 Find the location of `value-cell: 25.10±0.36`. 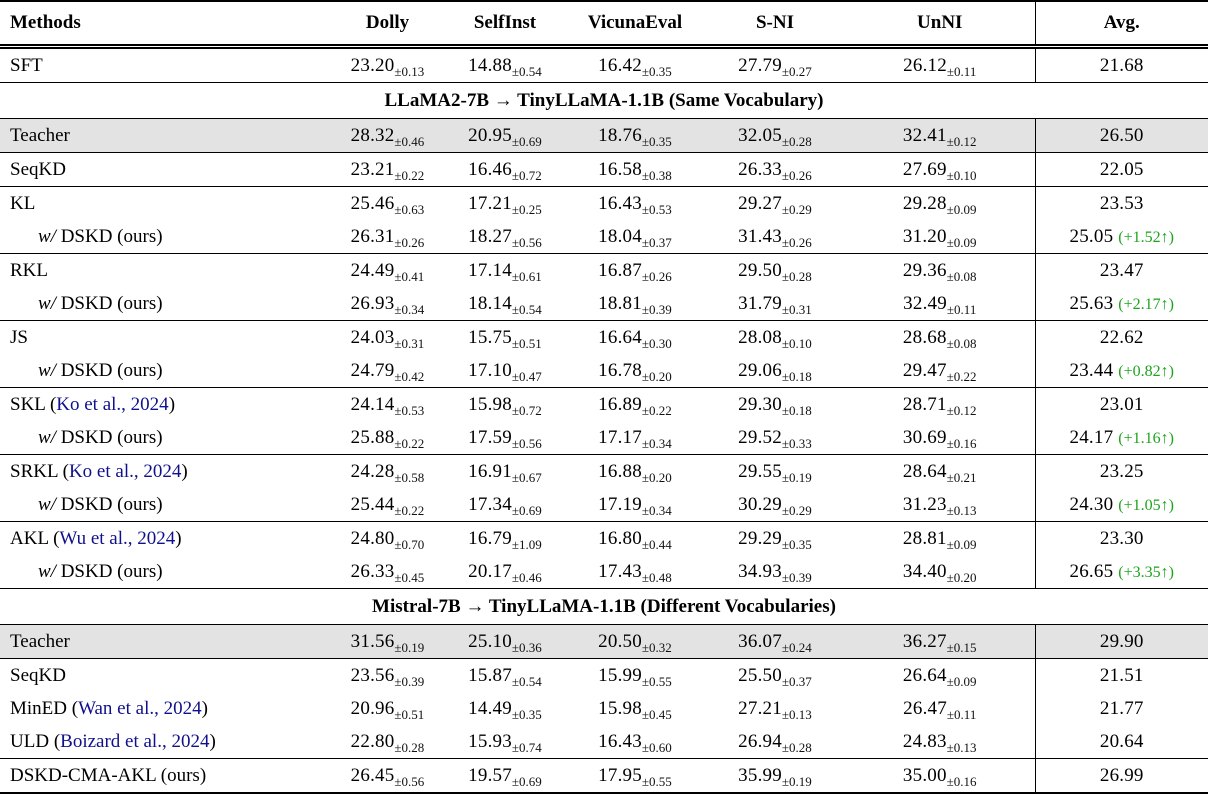

value-cell: 25.10±0.36 is located at coordinates (505, 641).